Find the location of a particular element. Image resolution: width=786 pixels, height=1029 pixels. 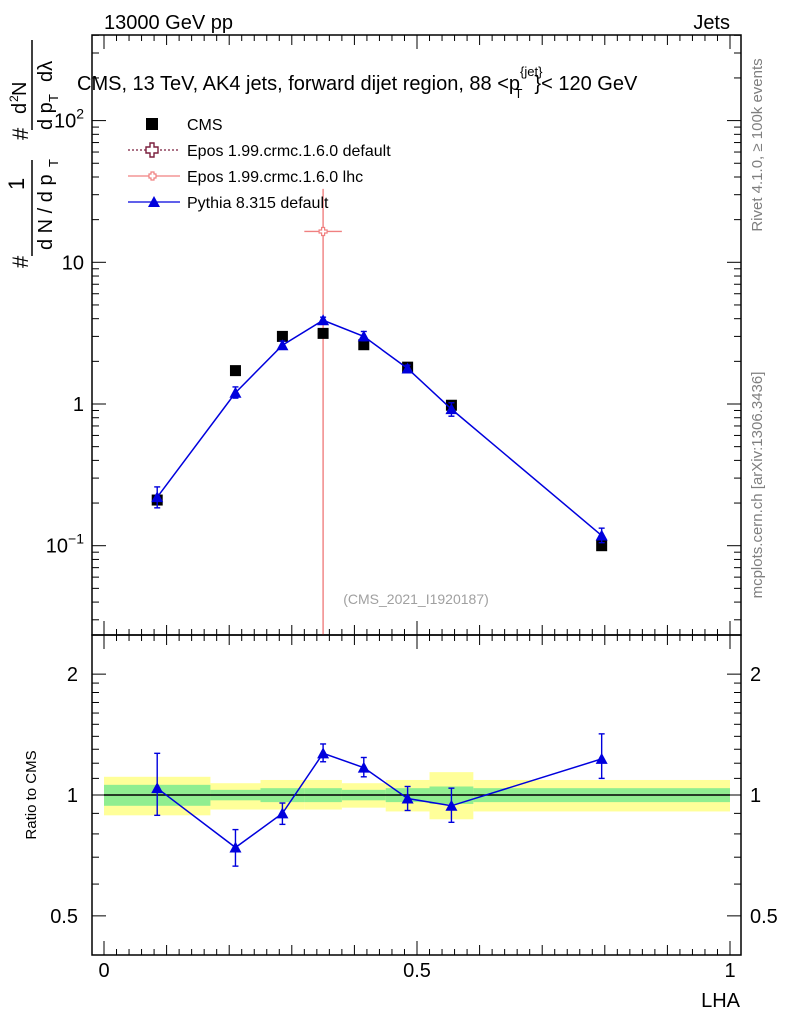

pythia-line is located at coordinates (379, 428).